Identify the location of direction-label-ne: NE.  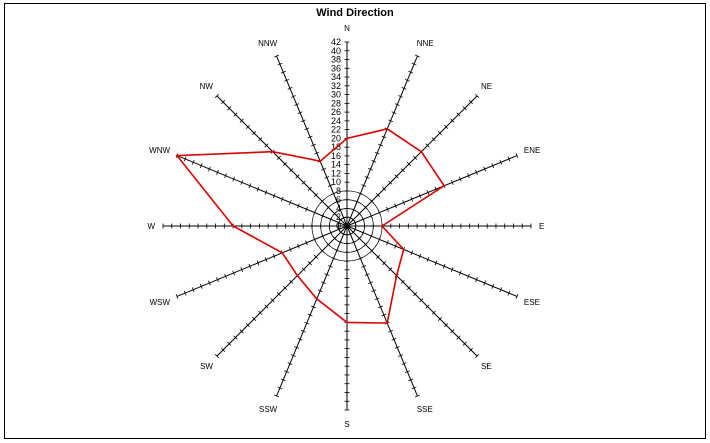
(486, 86).